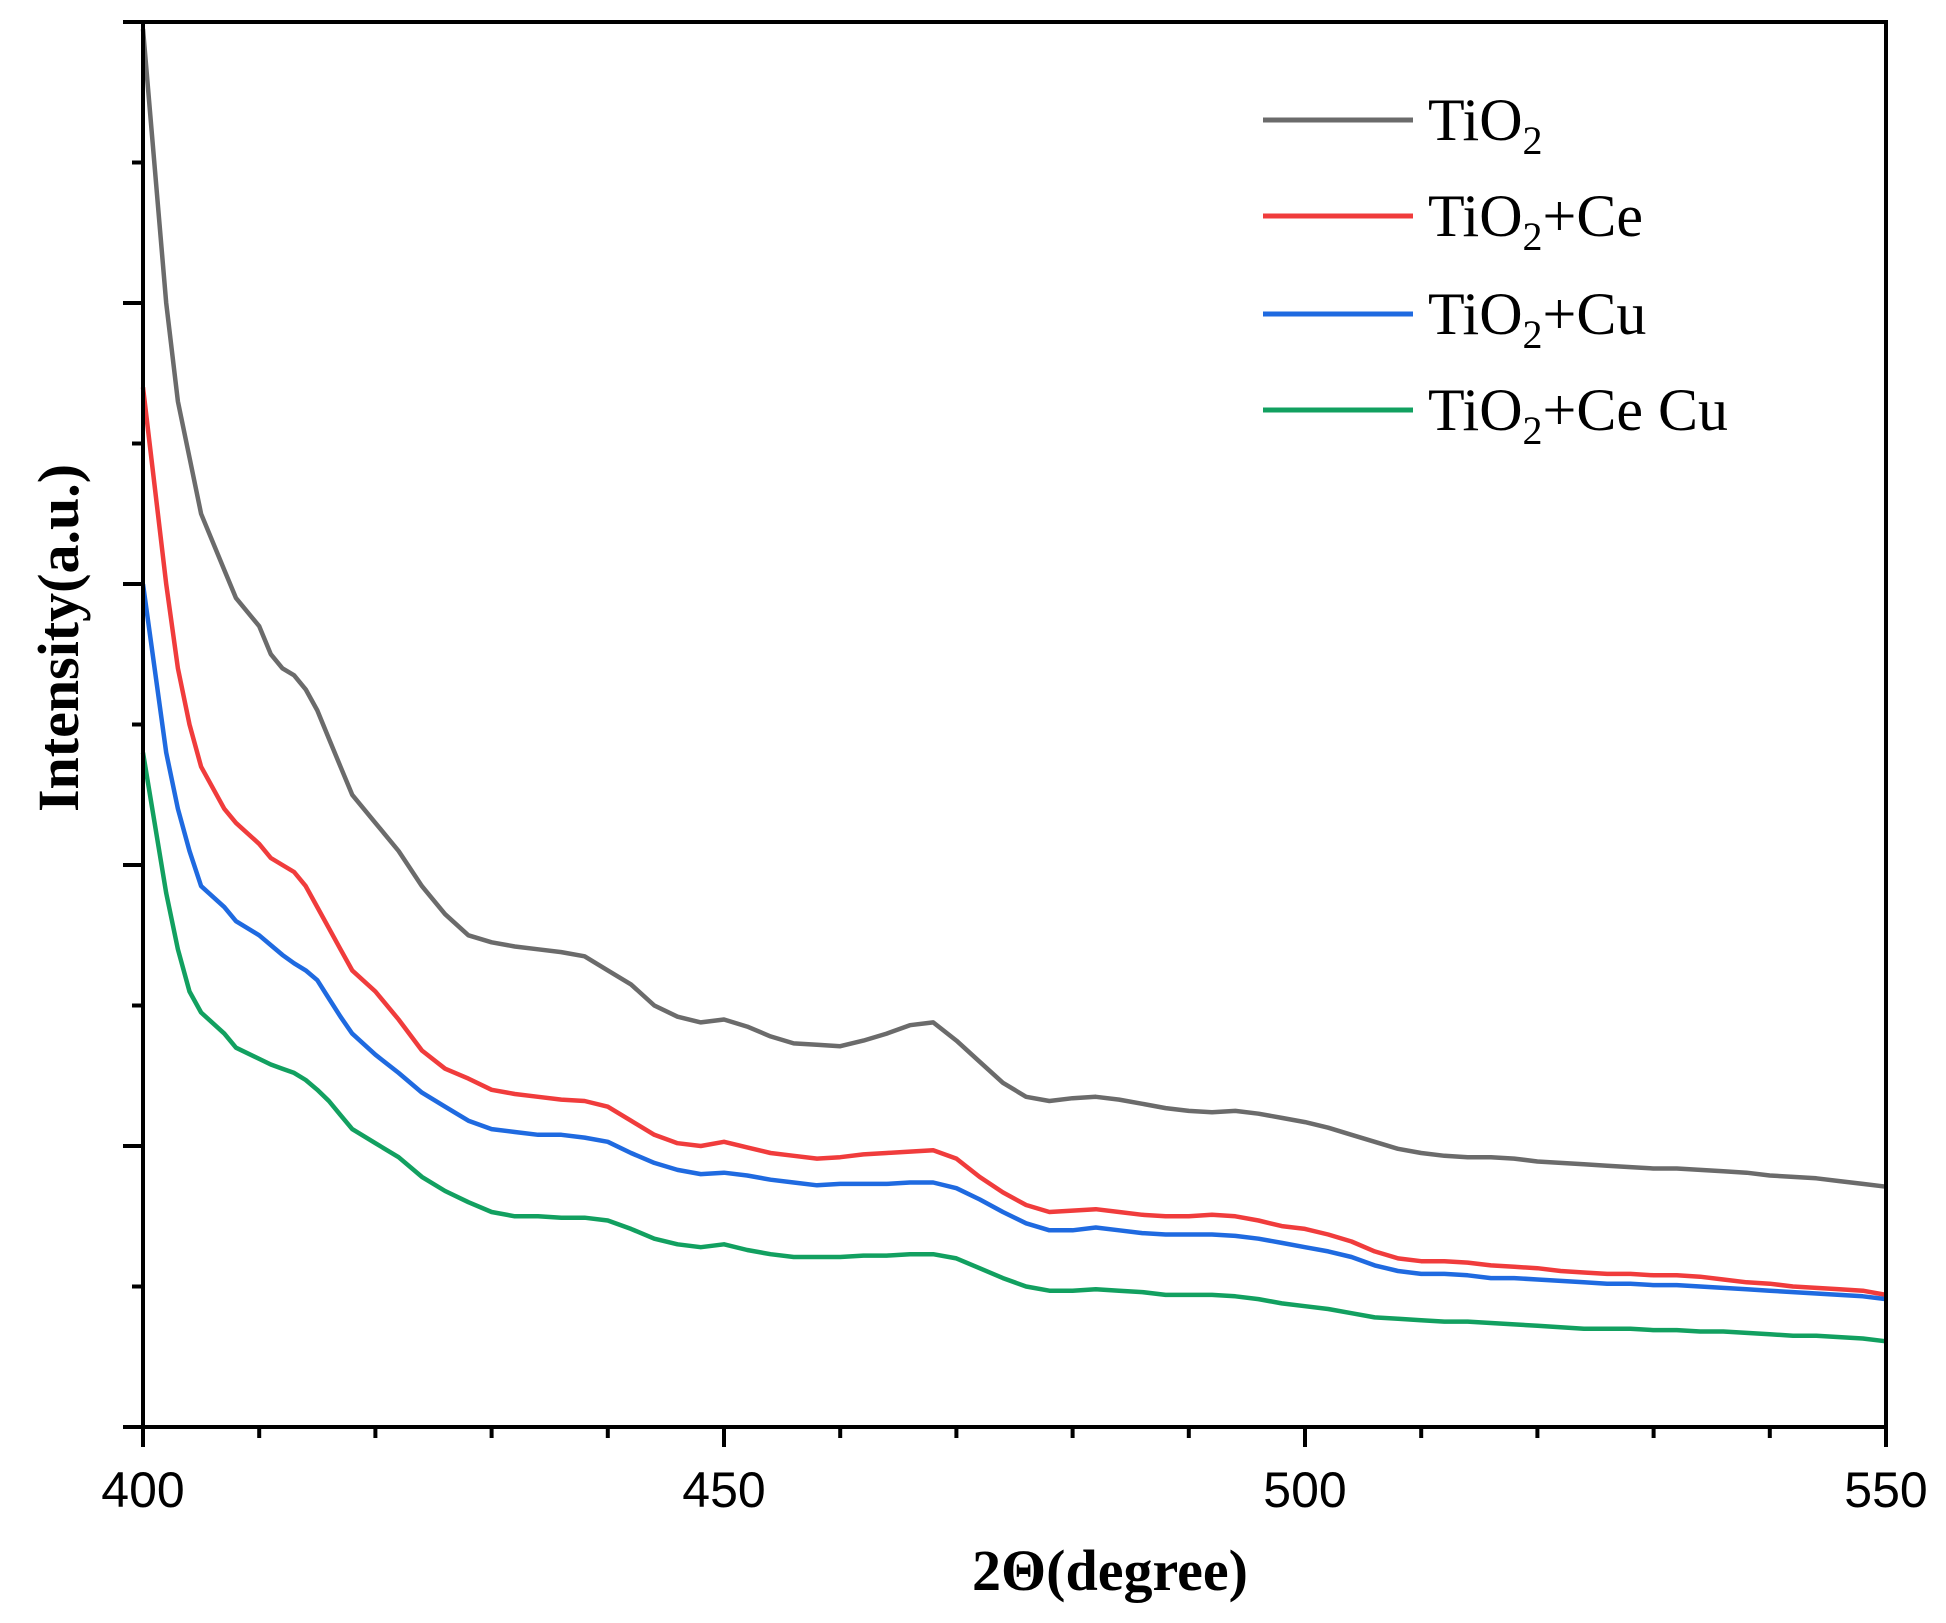 This screenshot has height=1623, width=1946. I want to click on legend: TiO2 TiO2+Ce TiO2+Cu TiO2+Ce Cu, so click(1495, 270).